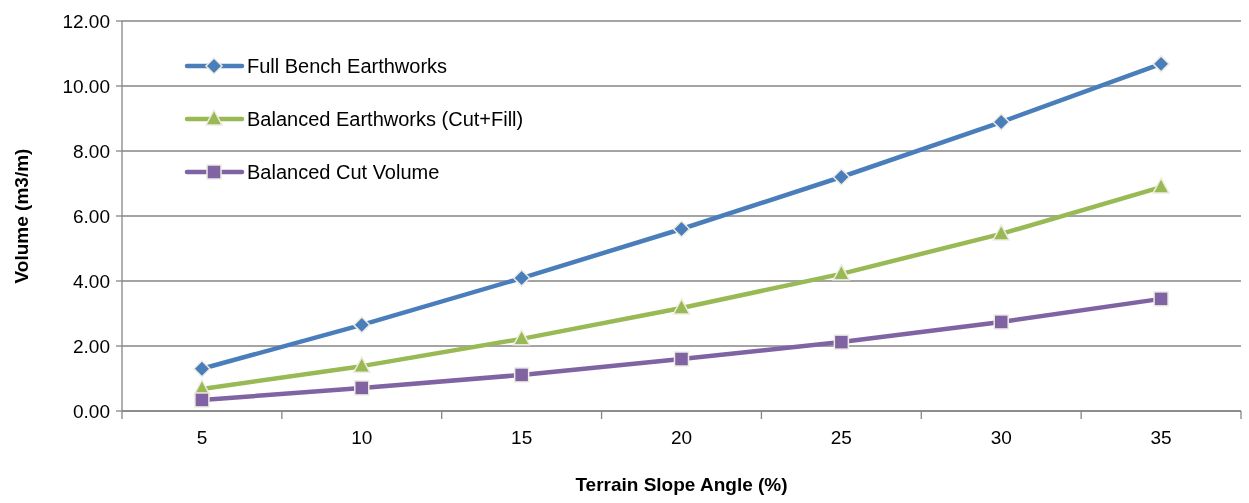 This screenshot has height=503, width=1249. Describe the element at coordinates (202, 437) in the screenshot. I see `x-tick-label: 5` at that location.